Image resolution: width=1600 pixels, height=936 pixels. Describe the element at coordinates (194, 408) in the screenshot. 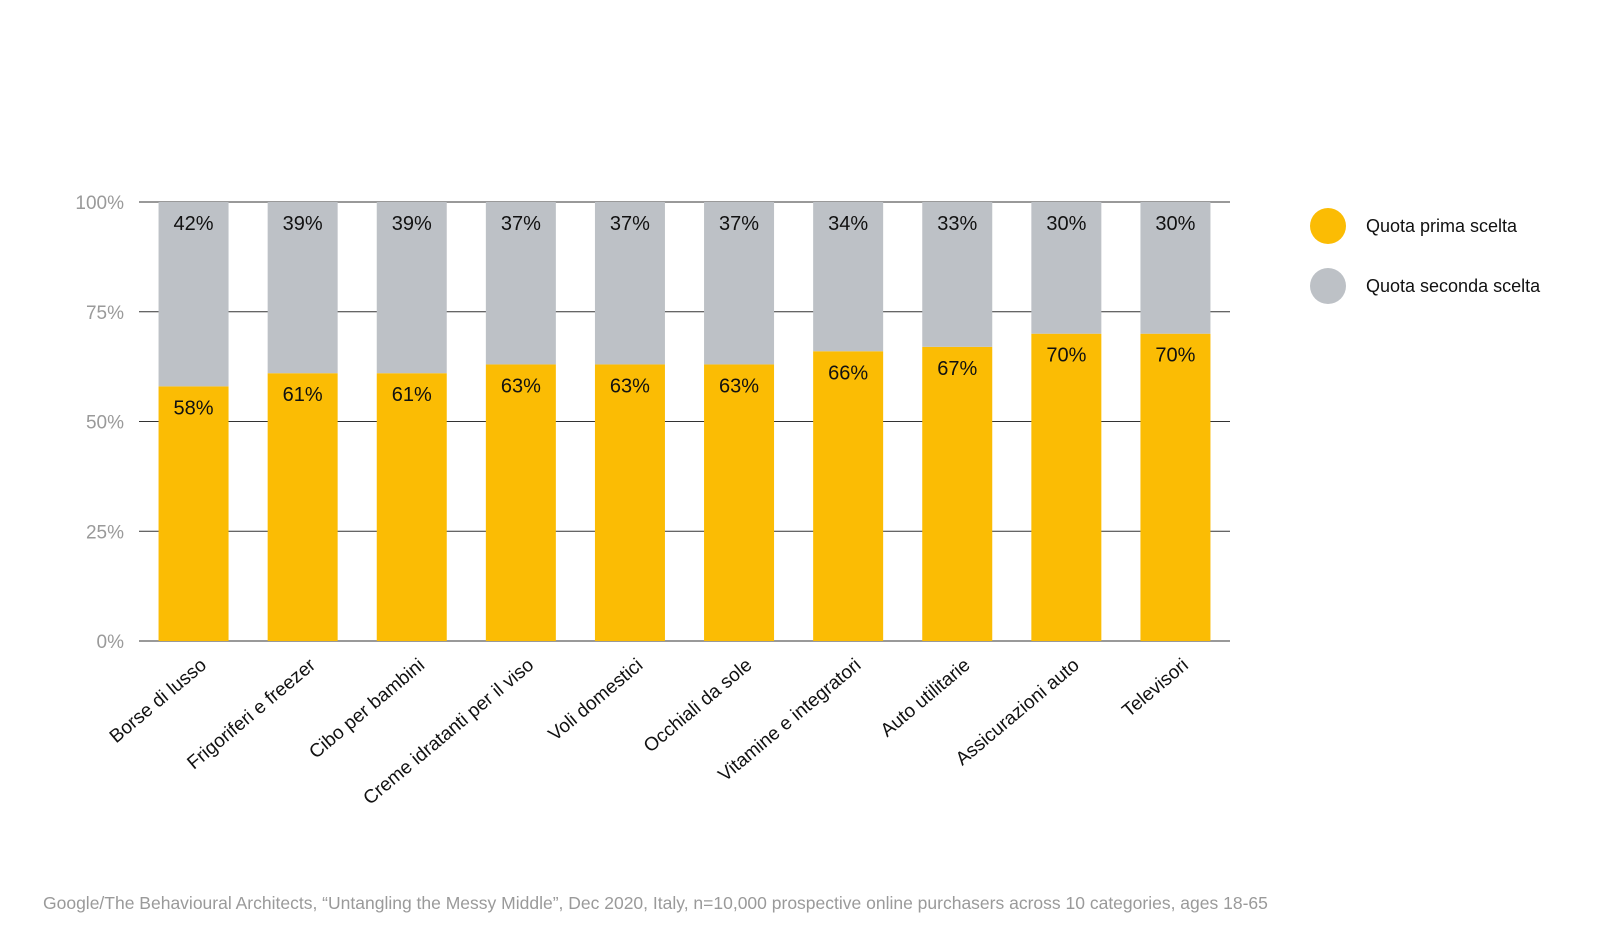

I see `data-label: 58%` at that location.